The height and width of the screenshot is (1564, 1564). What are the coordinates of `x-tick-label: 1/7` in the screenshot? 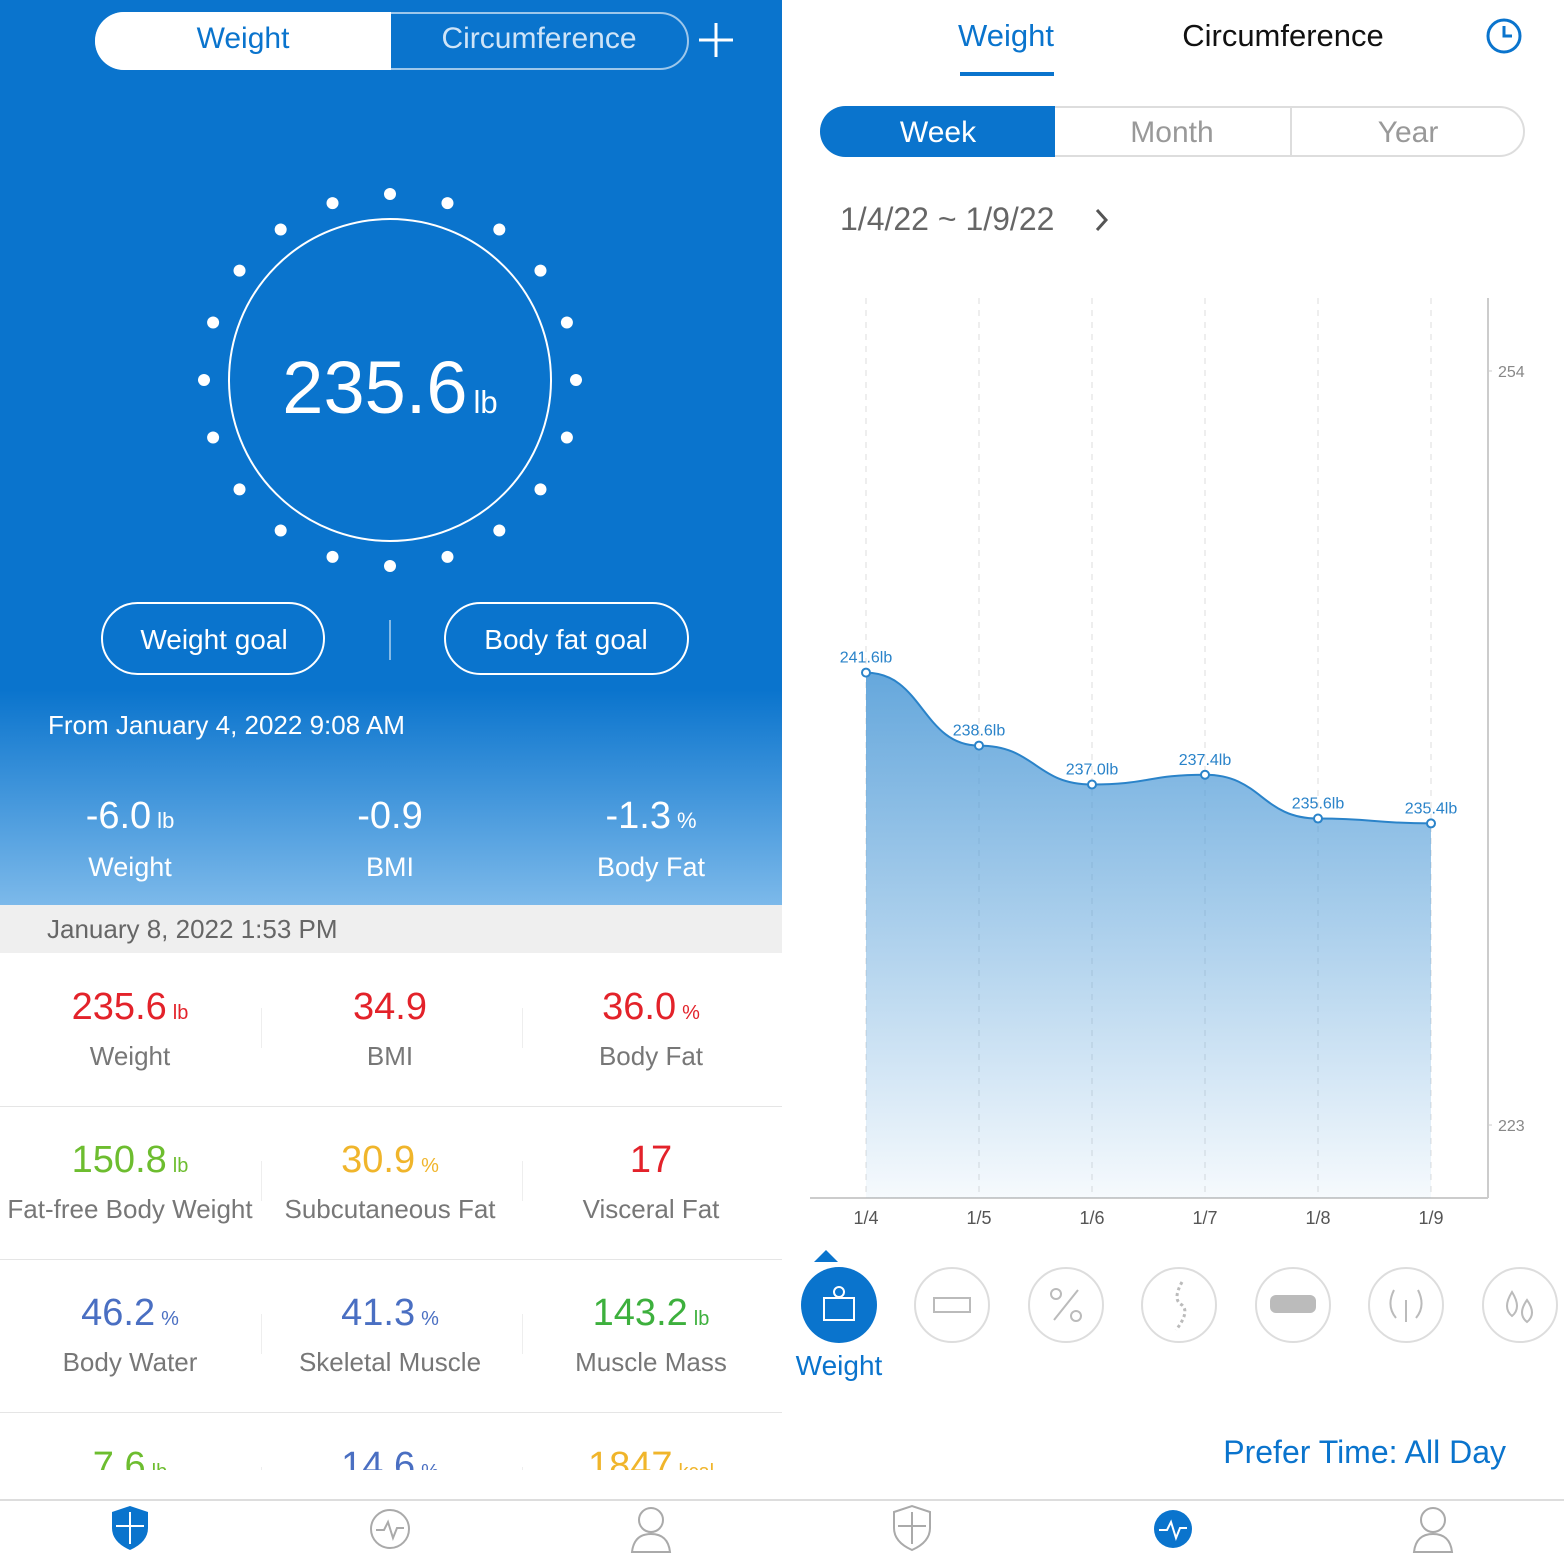 It's located at (1204, 1218).